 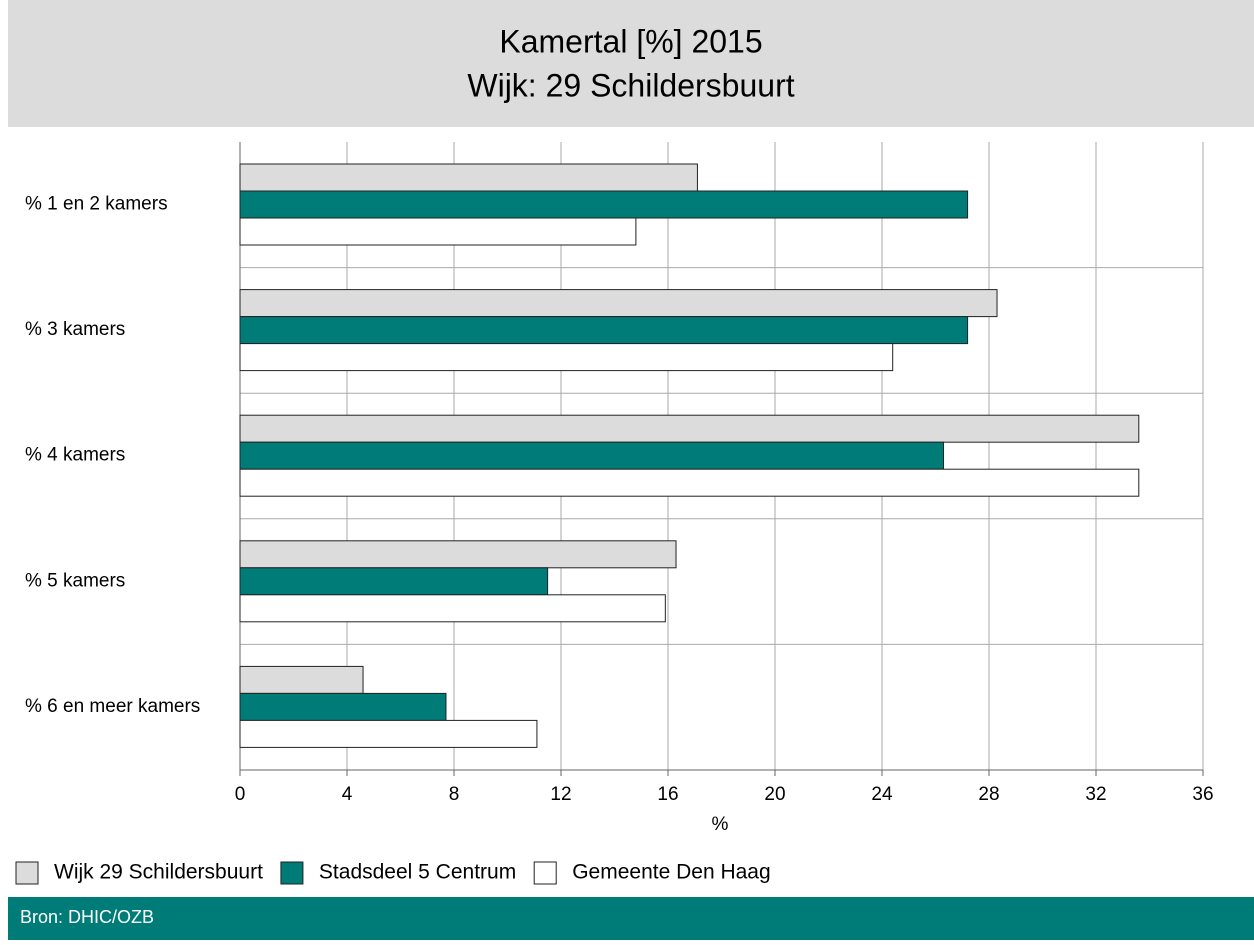 I want to click on source: Bron: DHIC/OZB, so click(x=87, y=917).